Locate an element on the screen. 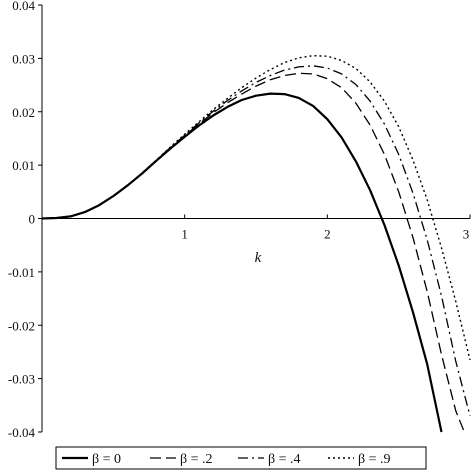 Image resolution: width=474 pixels, height=471 pixels. legend: β = 0 β = .2 β = .4 β = .9 is located at coordinates (241, 458).